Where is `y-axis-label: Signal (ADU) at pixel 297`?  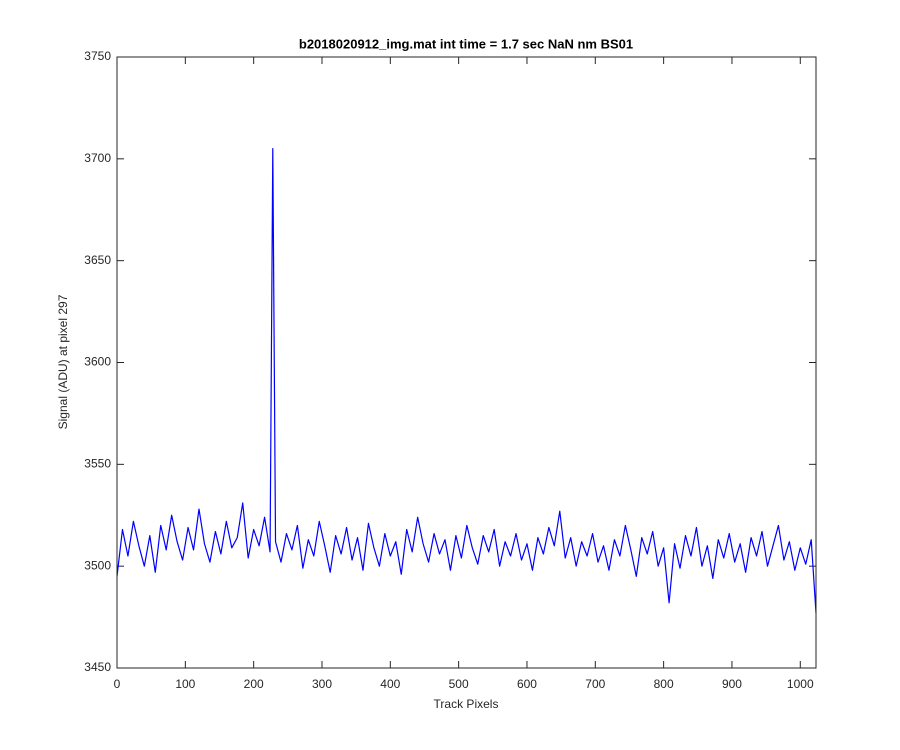
y-axis-label: Signal (ADU) at pixel 297 is located at coordinates (63, 361).